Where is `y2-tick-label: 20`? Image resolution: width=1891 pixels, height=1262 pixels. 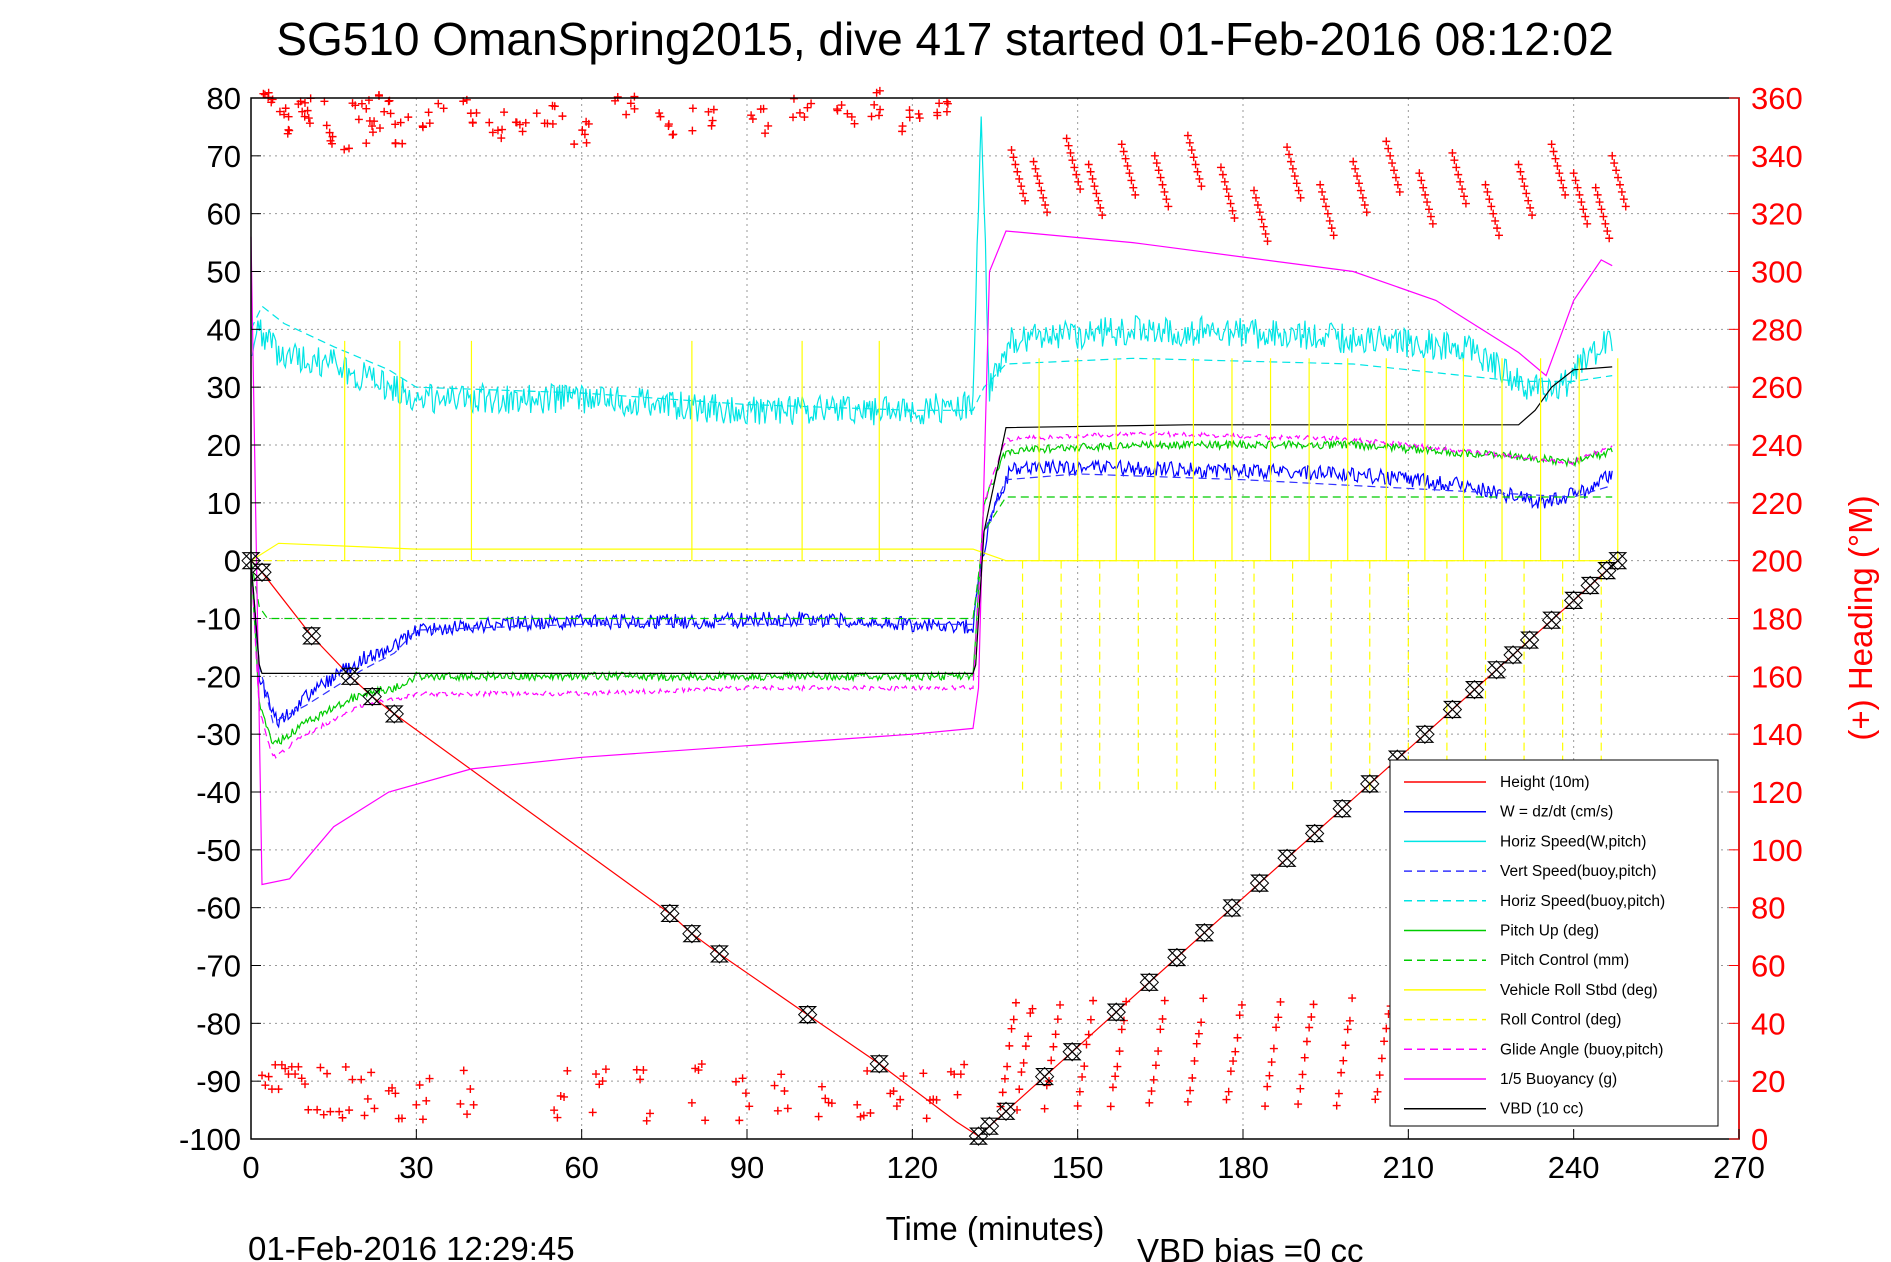 y2-tick-label: 20 is located at coordinates (1768, 1081).